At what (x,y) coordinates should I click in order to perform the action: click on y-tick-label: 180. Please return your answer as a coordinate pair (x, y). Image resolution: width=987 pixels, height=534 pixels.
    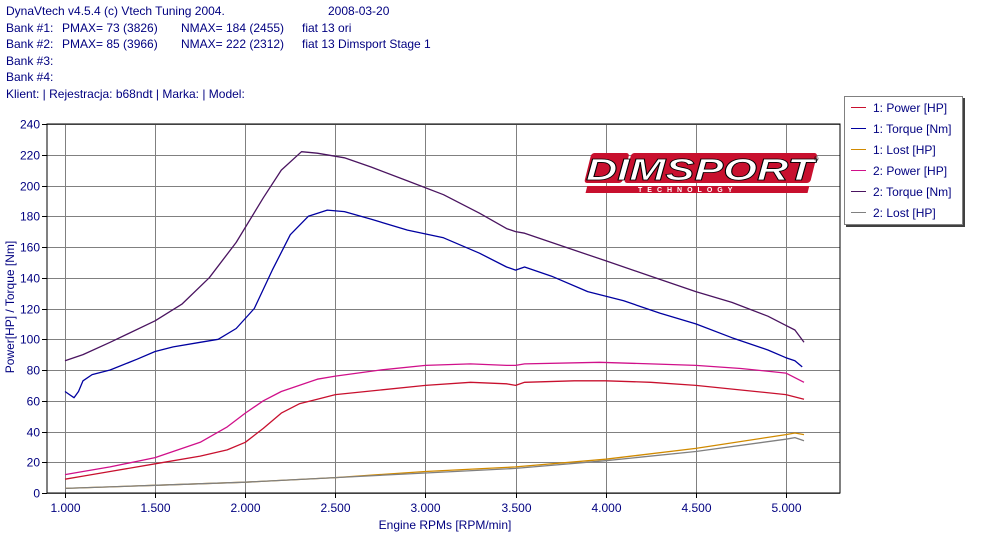
    Looking at the image, I should click on (30, 217).